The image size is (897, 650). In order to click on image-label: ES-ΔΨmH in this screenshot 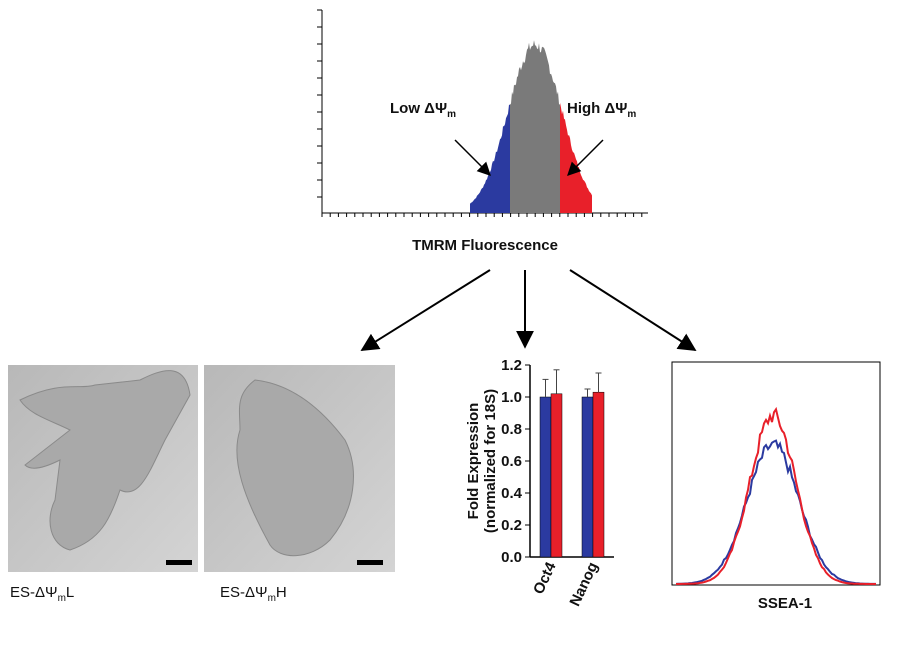, I will do `click(253, 594)`.